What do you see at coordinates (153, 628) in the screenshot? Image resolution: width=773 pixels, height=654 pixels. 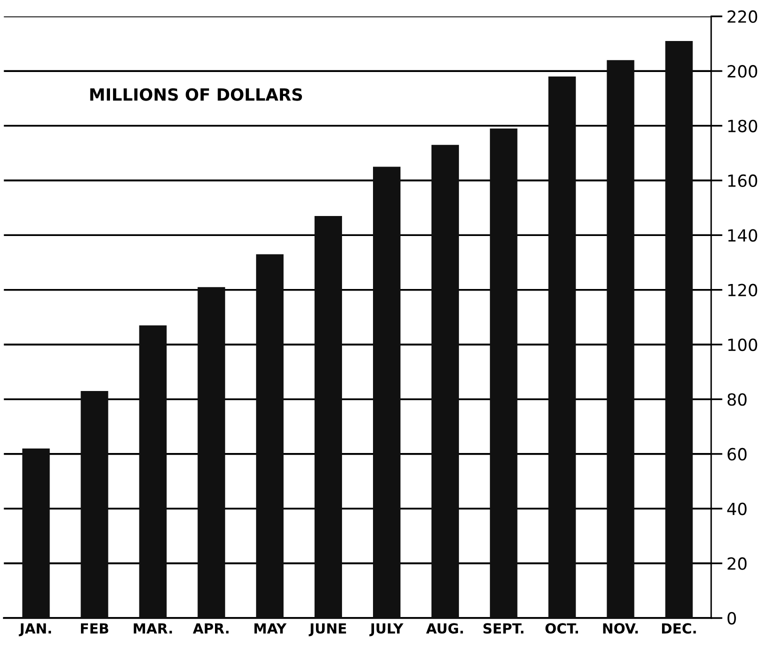 I see `x-tick-label: MAR.` at bounding box center [153, 628].